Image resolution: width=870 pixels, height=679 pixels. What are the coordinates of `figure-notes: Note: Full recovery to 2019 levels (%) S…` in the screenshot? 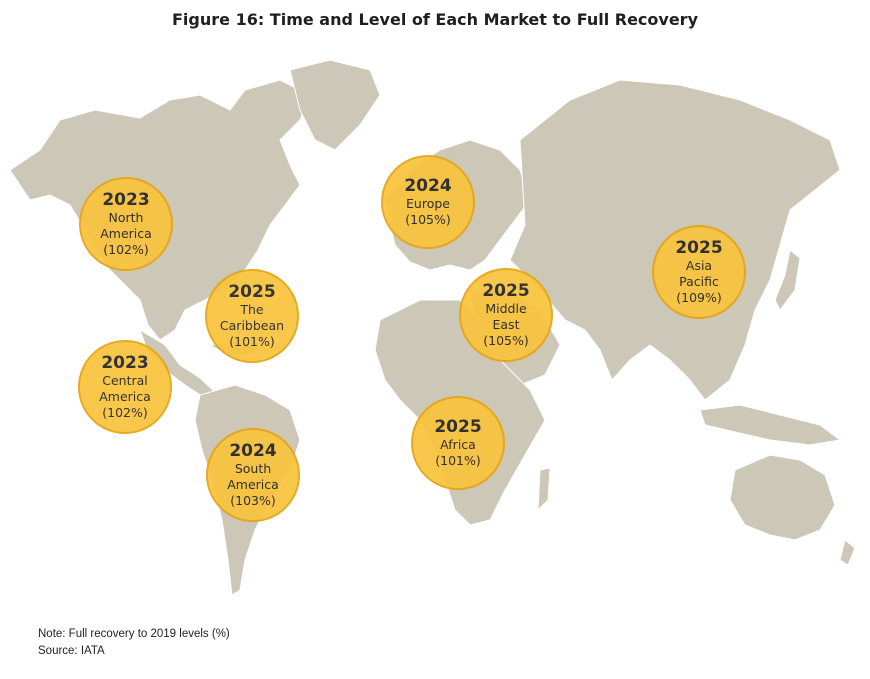 It's located at (134, 643).